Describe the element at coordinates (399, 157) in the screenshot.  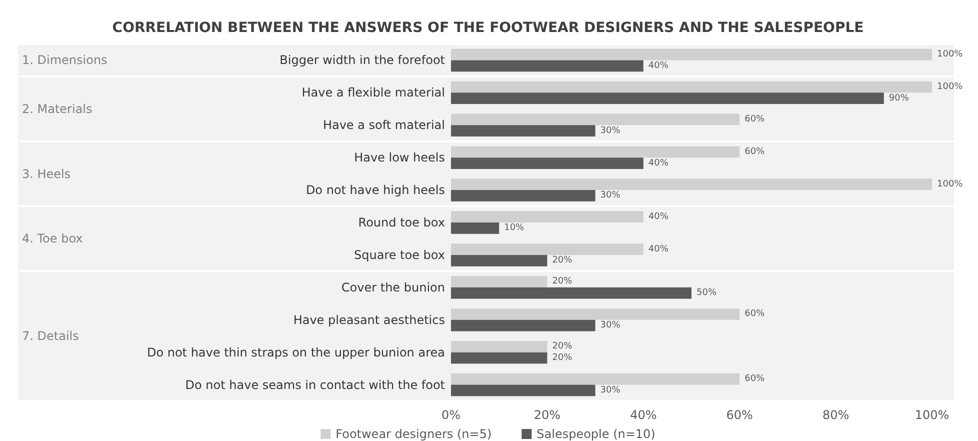
I see `y-tick-label: Have low heels` at that location.